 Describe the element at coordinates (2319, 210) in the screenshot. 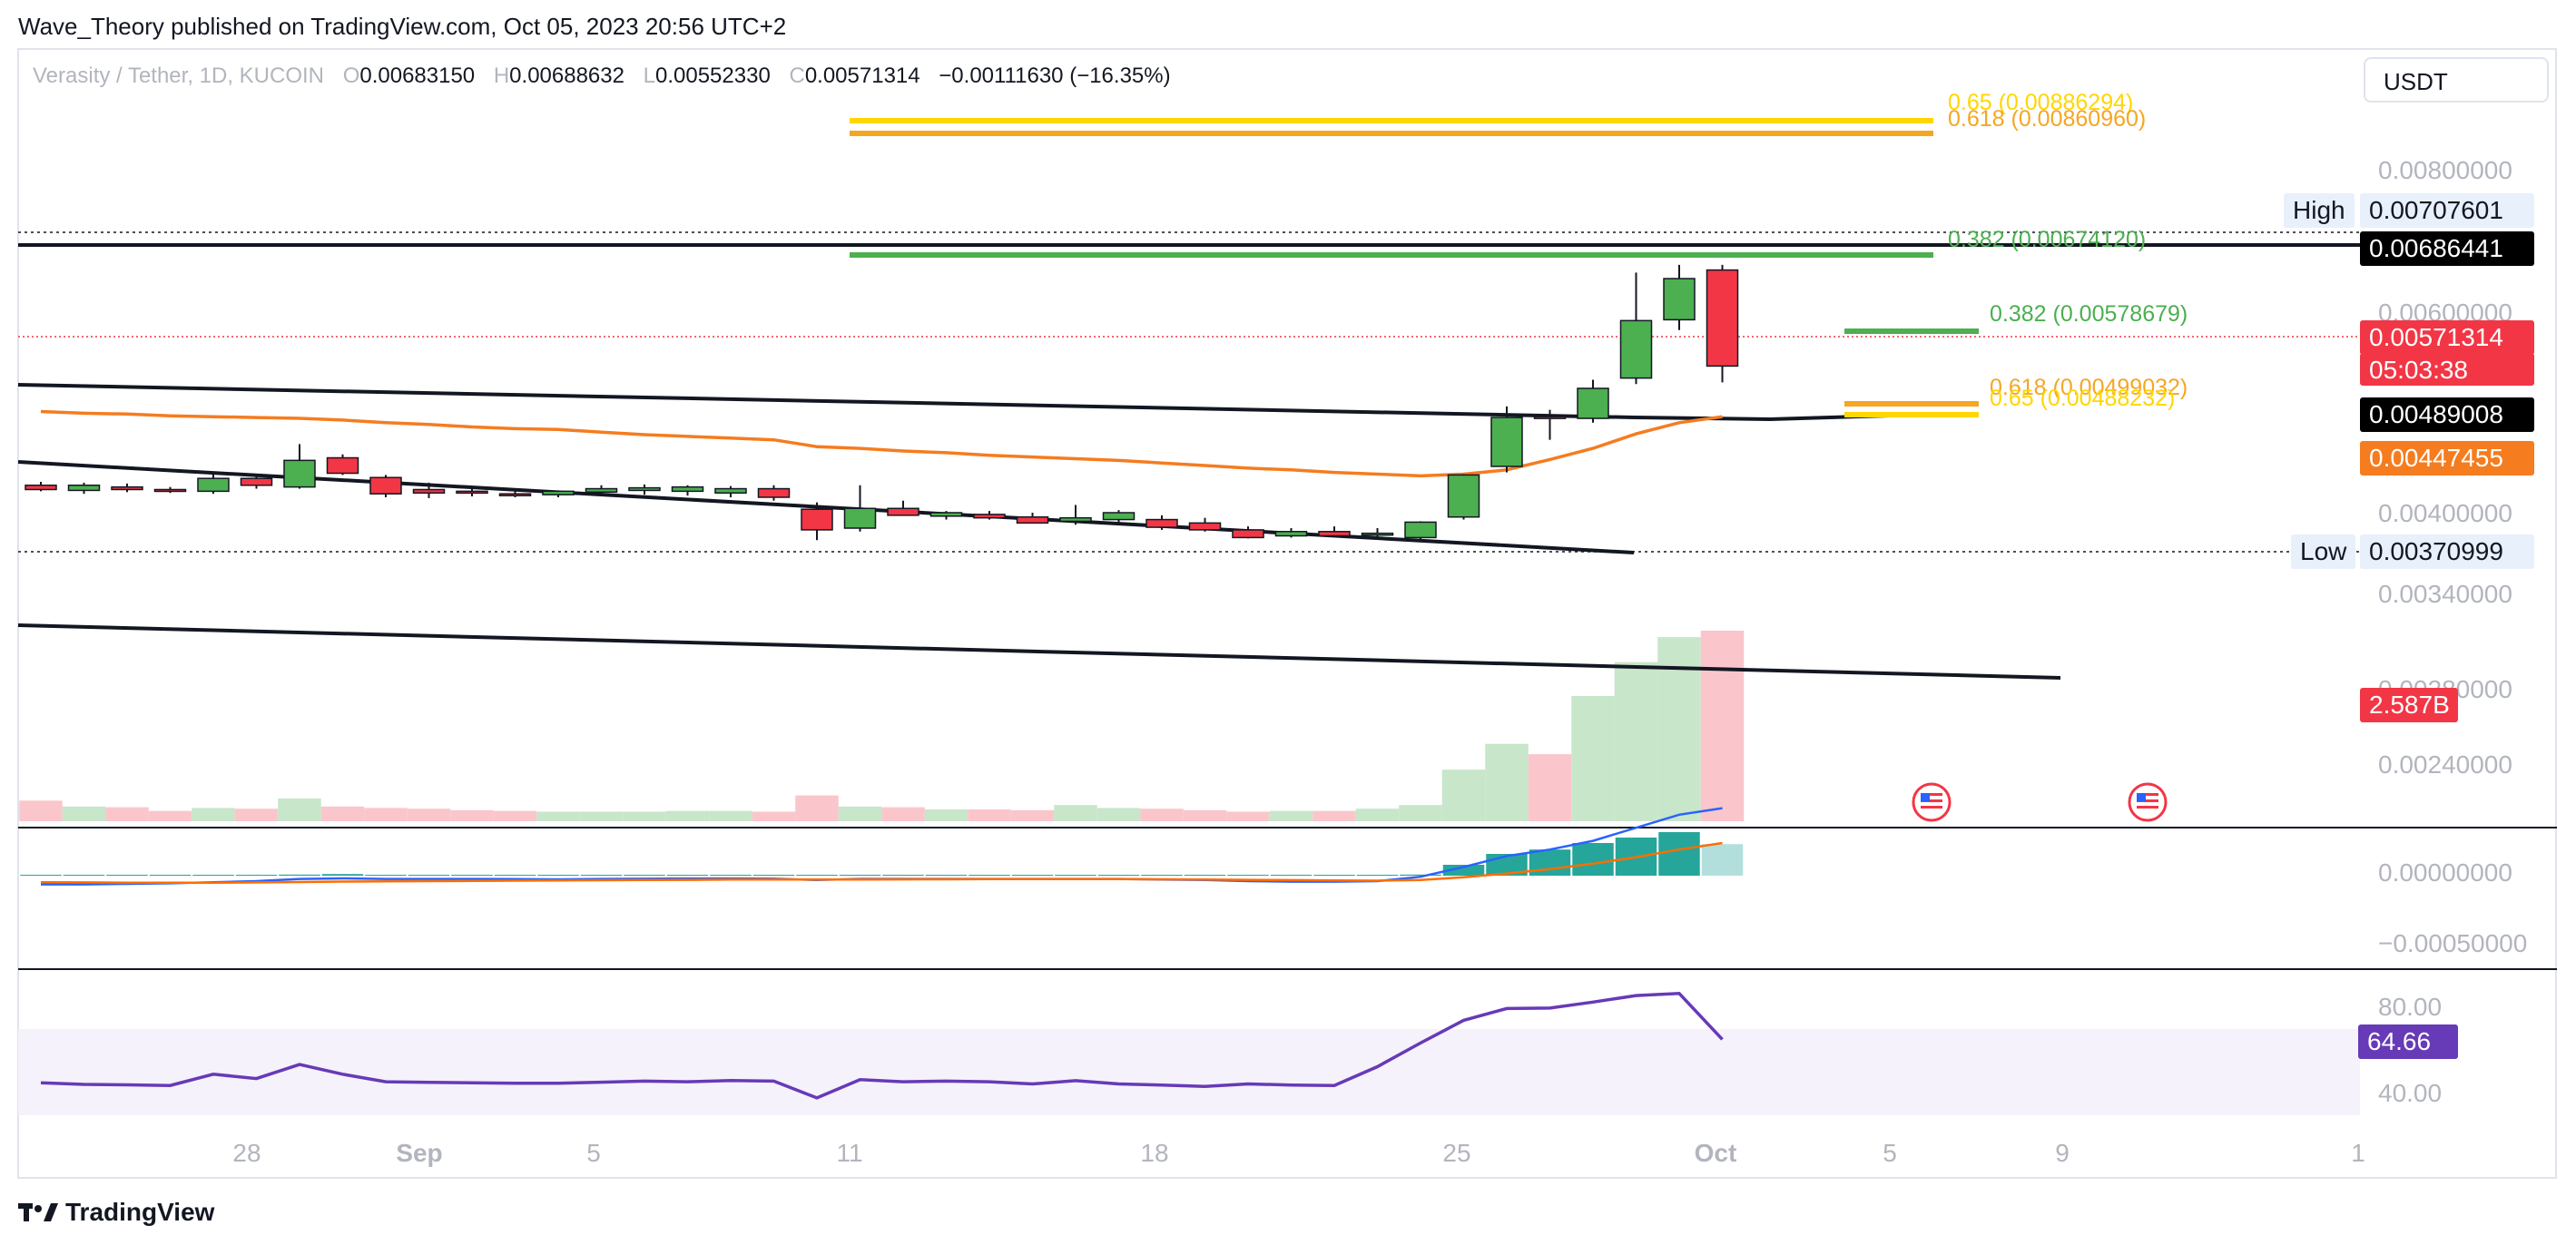

I see `high-label-tag: High` at that location.